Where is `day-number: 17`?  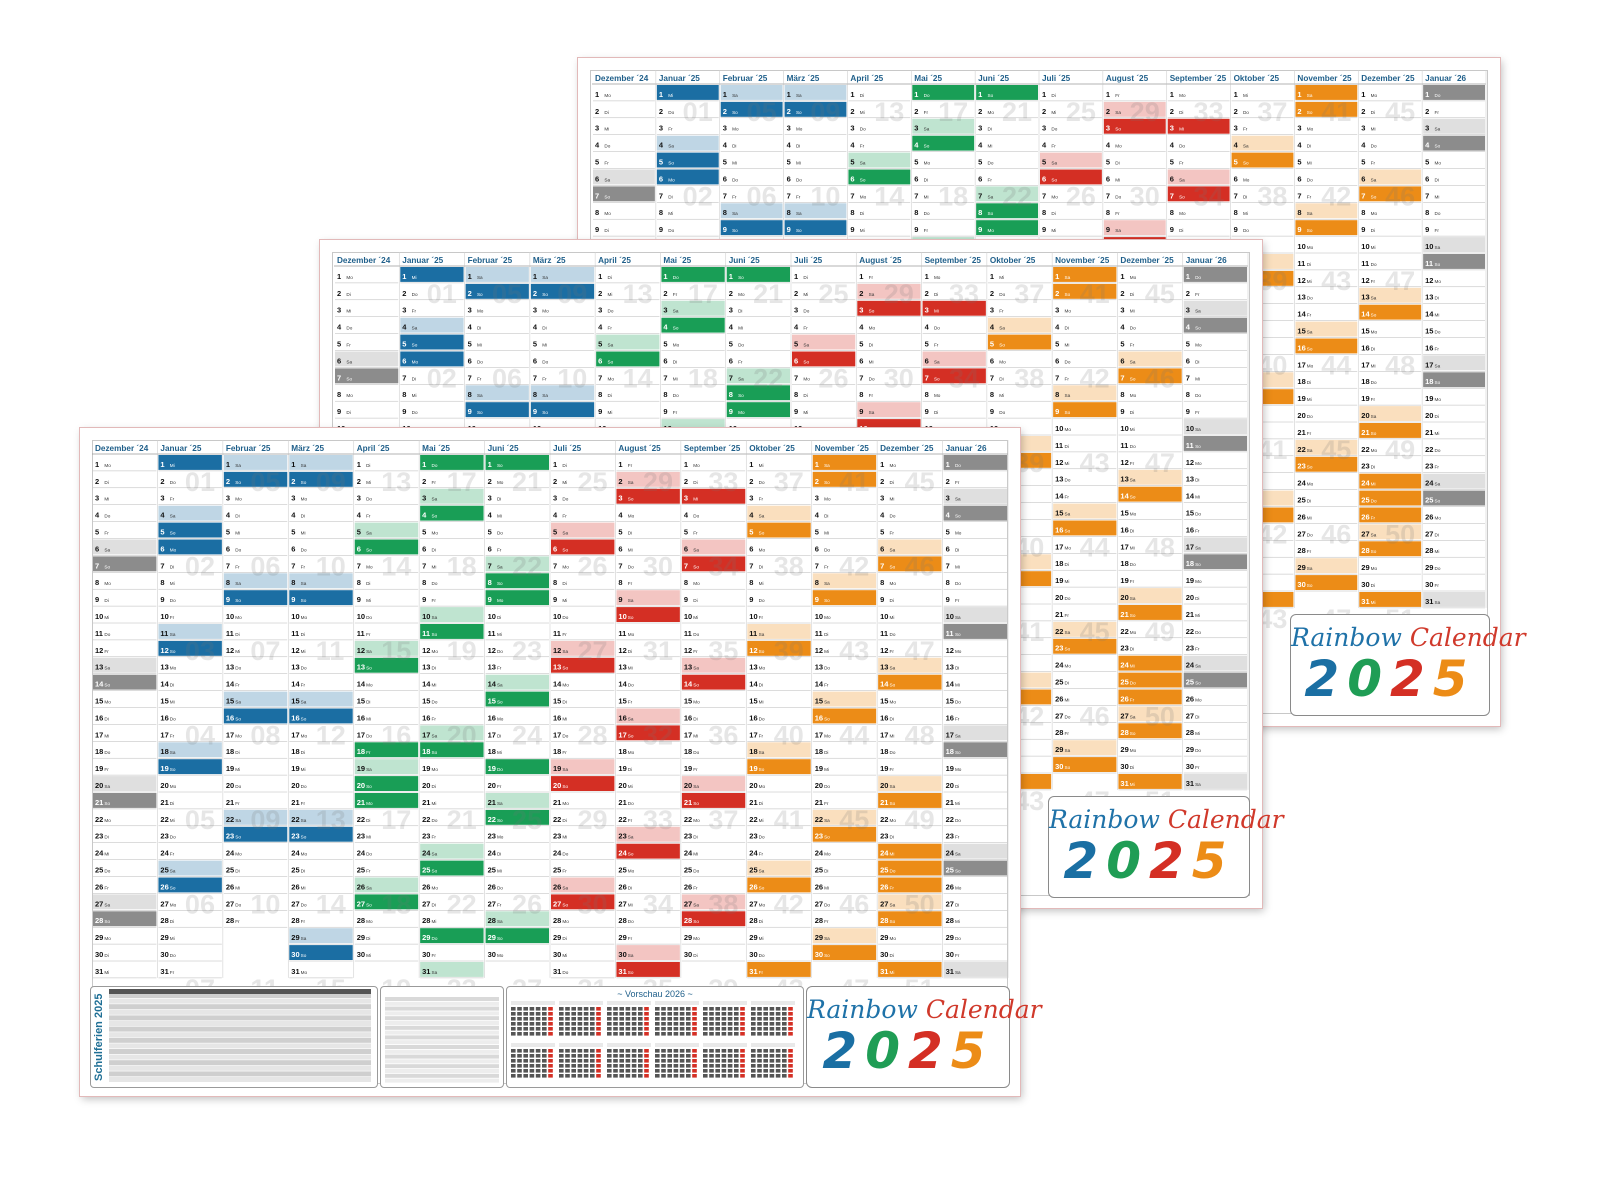 day-number: 17 is located at coordinates (230, 734).